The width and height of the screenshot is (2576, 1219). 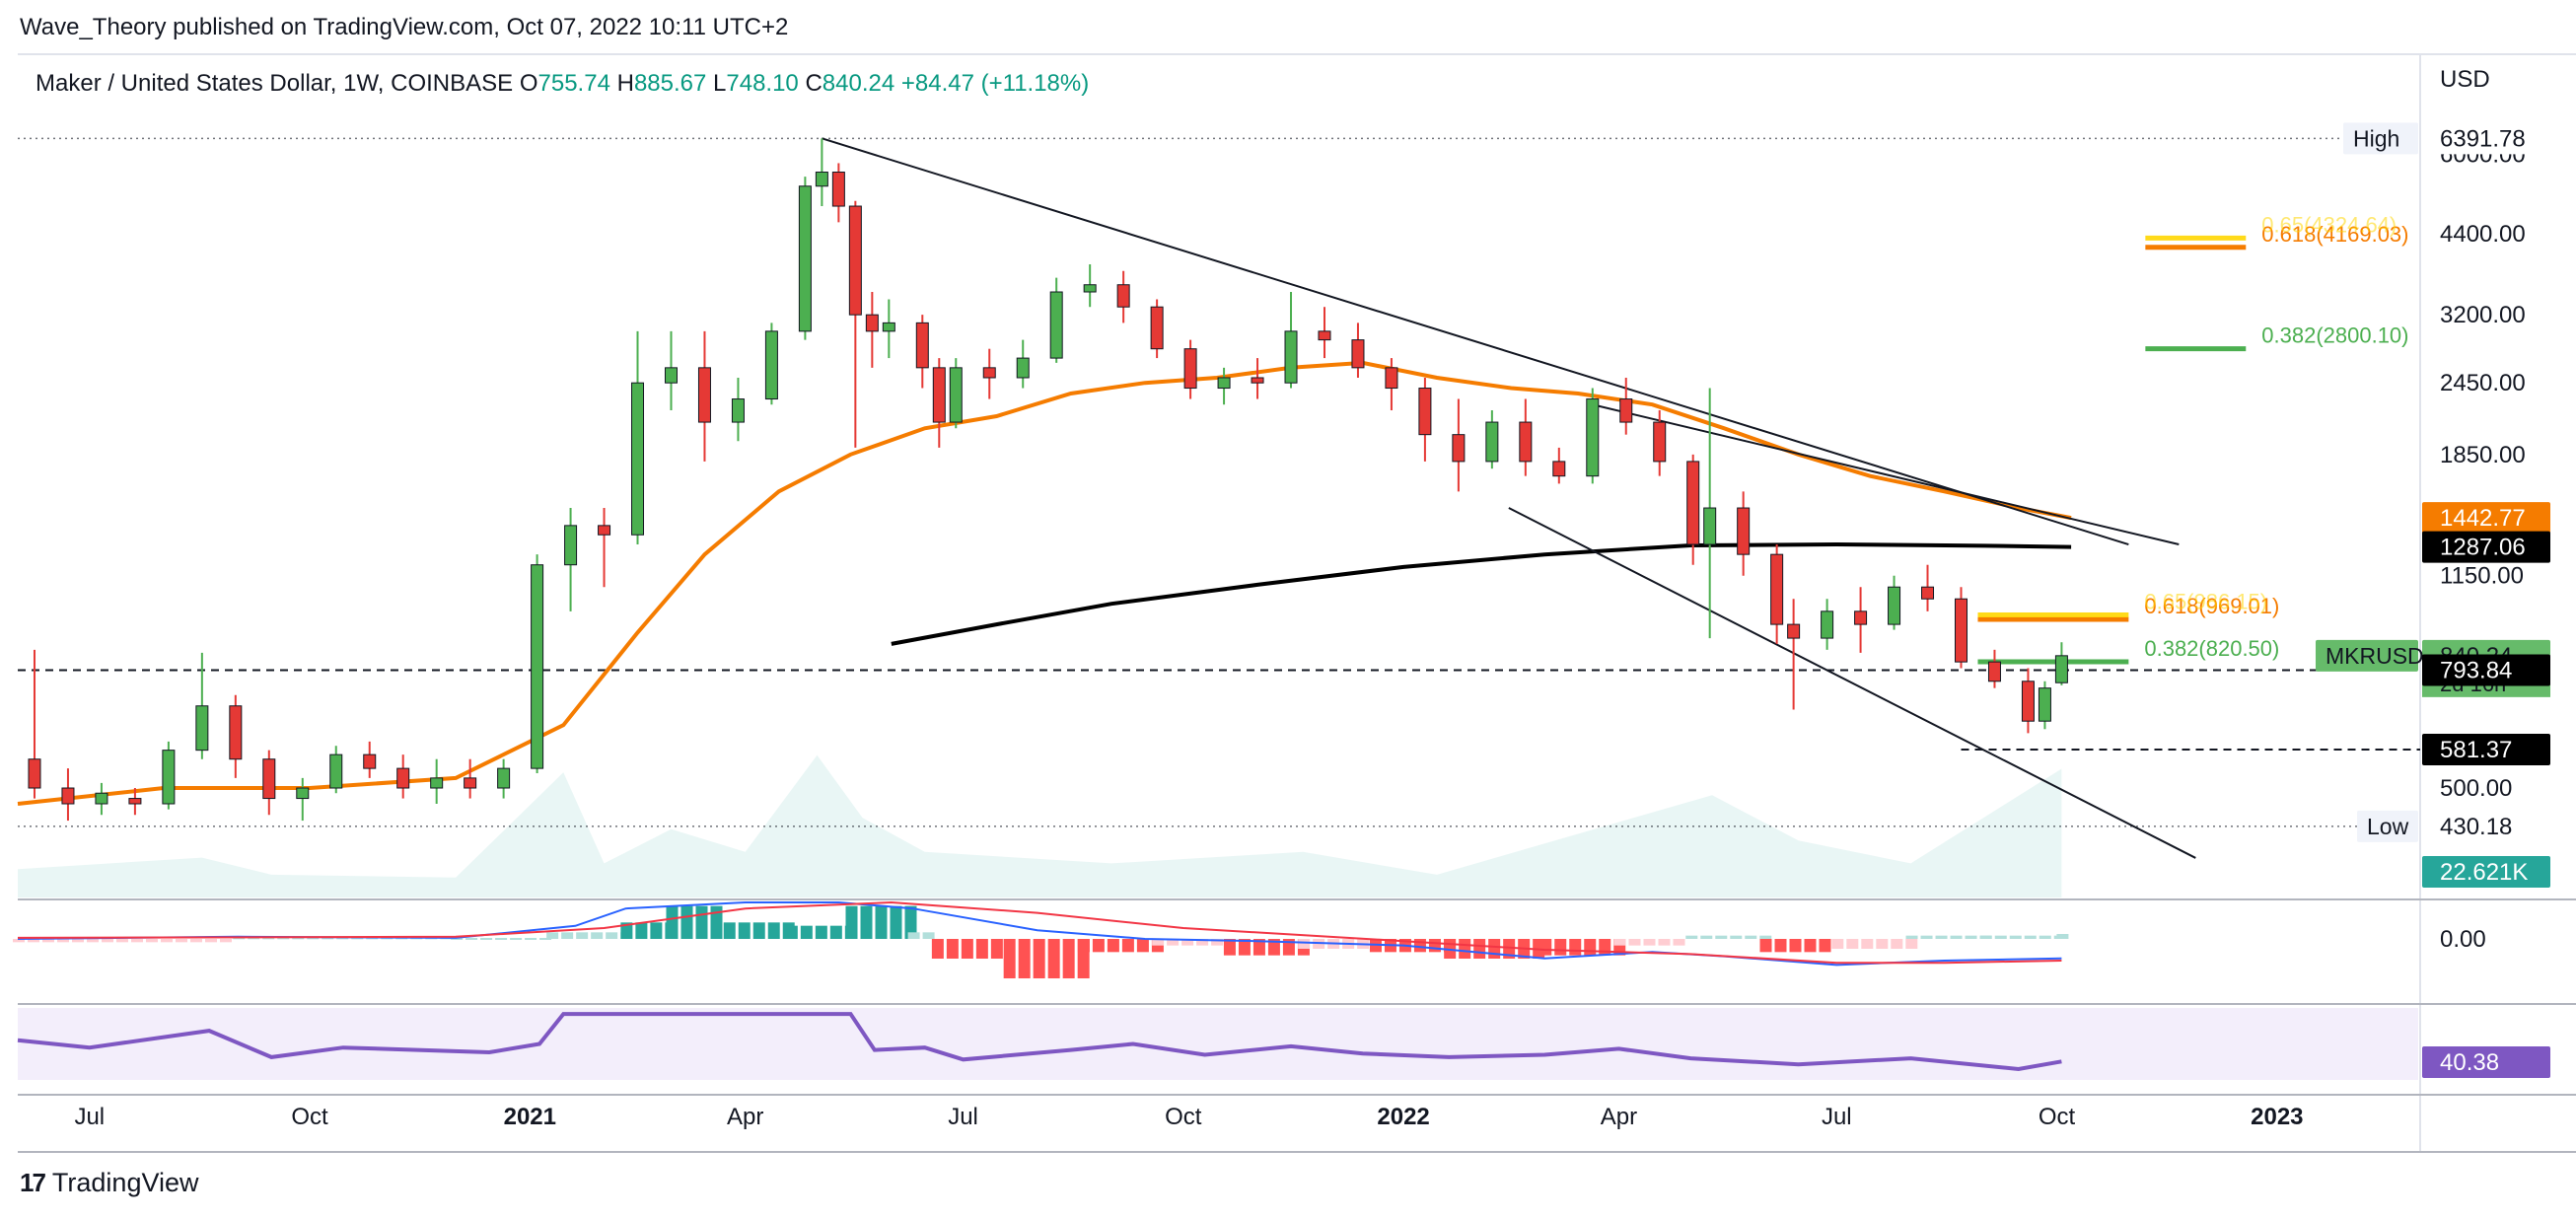 I want to click on volume-area, so click(x=1040, y=825).